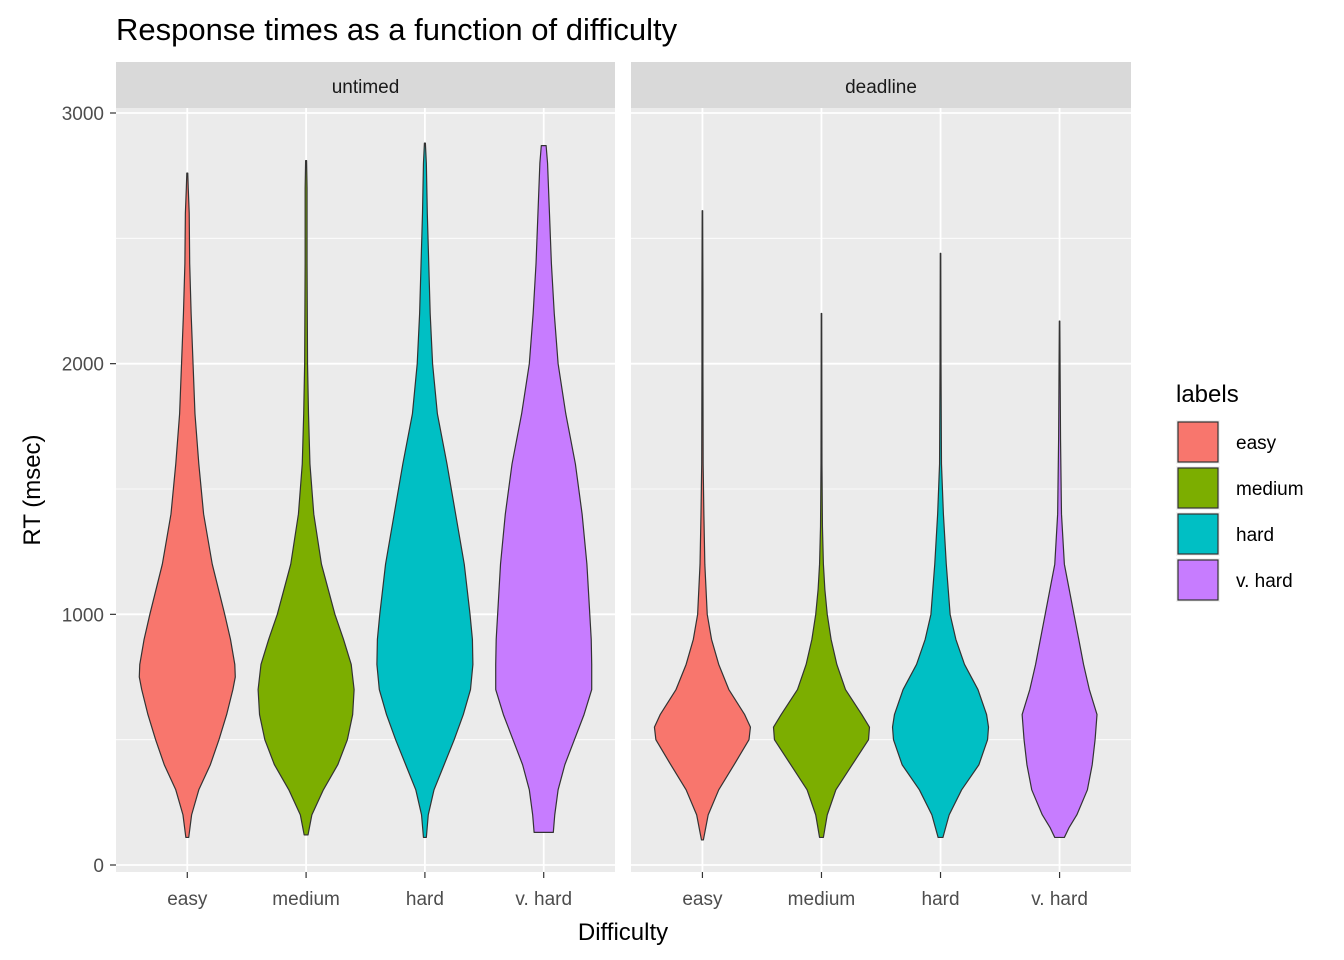  Describe the element at coordinates (821, 575) in the screenshot. I see `violin-deadline-medium` at that location.